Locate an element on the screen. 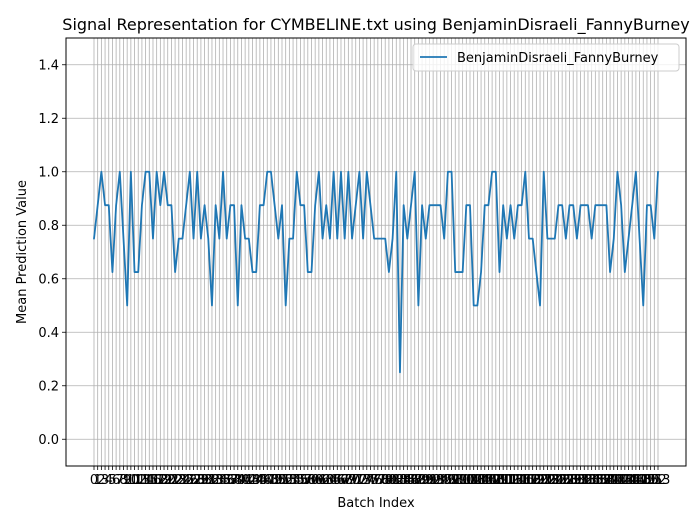  y-tick-label: 1.2 is located at coordinates (48, 119).